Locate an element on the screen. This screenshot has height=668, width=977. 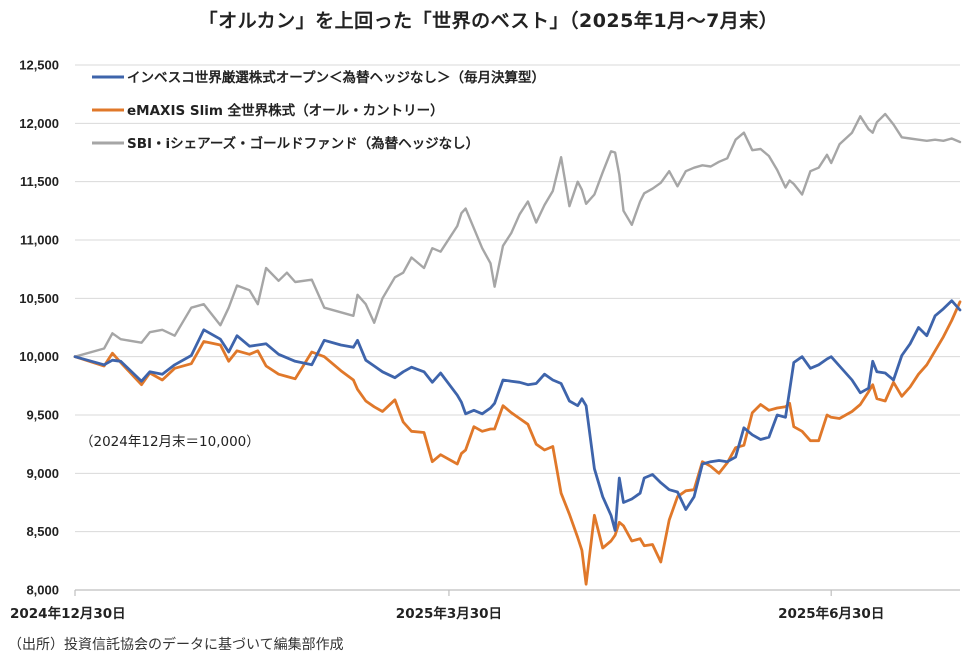
legend-label: インベスコ世界厳選株式オープン＜為替ヘッジなし＞（毎月決算型） is located at coordinates (336, 77).